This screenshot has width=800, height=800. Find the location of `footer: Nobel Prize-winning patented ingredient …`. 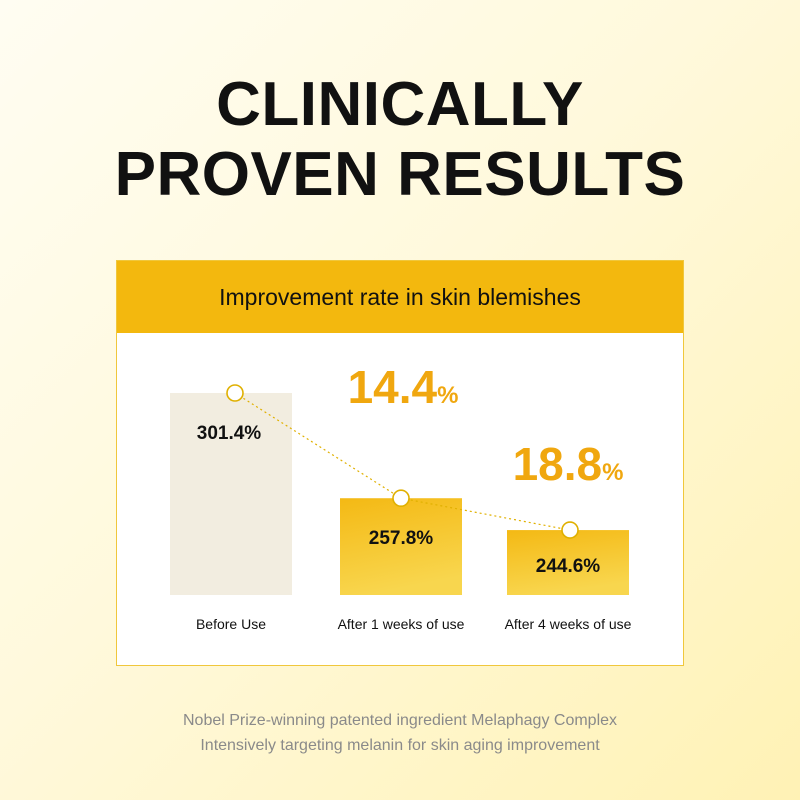

footer: Nobel Prize-winning patented ingredient … is located at coordinates (400, 733).